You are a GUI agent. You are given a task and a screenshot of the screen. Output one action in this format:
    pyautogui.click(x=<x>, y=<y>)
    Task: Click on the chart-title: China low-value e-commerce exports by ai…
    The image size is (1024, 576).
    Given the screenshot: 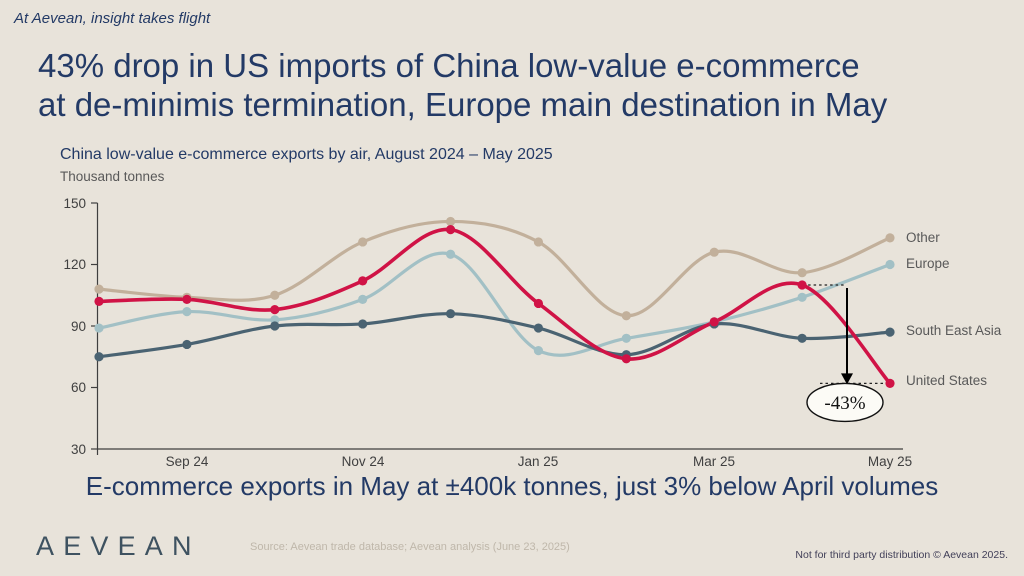 What is the action you would take?
    pyautogui.click(x=306, y=154)
    